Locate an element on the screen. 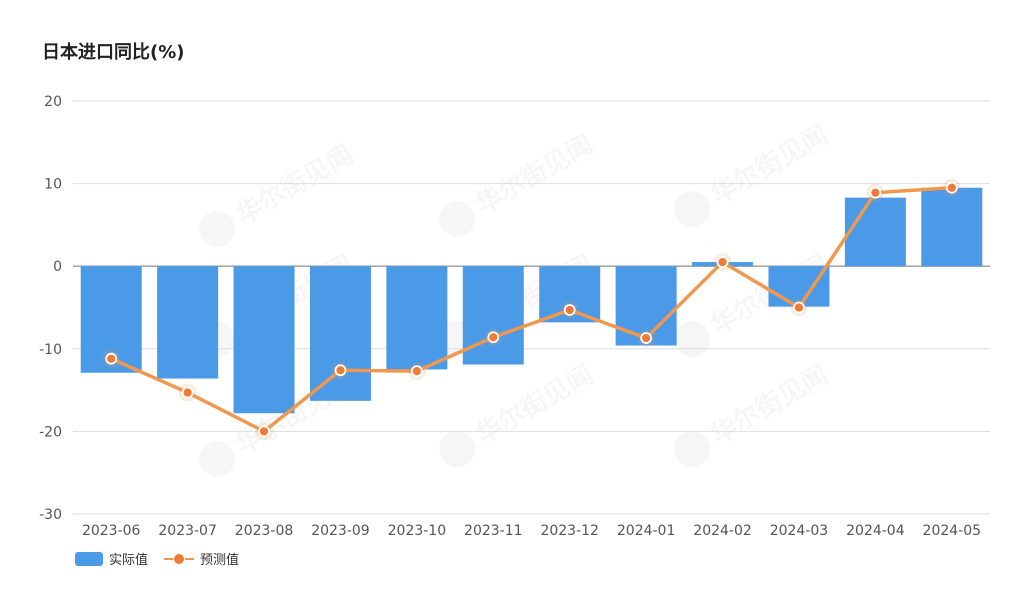 This screenshot has height=590, width=1024. y-tick-label: -20 is located at coordinates (50, 432).